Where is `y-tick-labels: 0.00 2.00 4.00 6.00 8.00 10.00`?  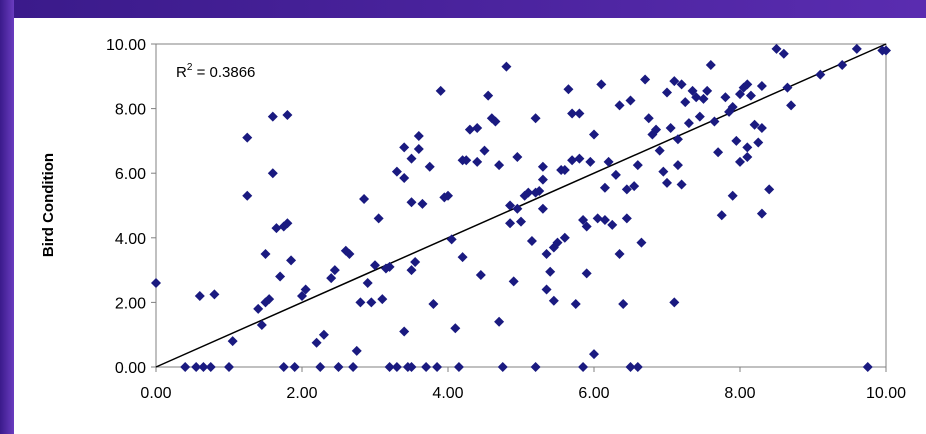
y-tick-labels: 0.00 2.00 4.00 6.00 8.00 10.00 is located at coordinates (131, 207).